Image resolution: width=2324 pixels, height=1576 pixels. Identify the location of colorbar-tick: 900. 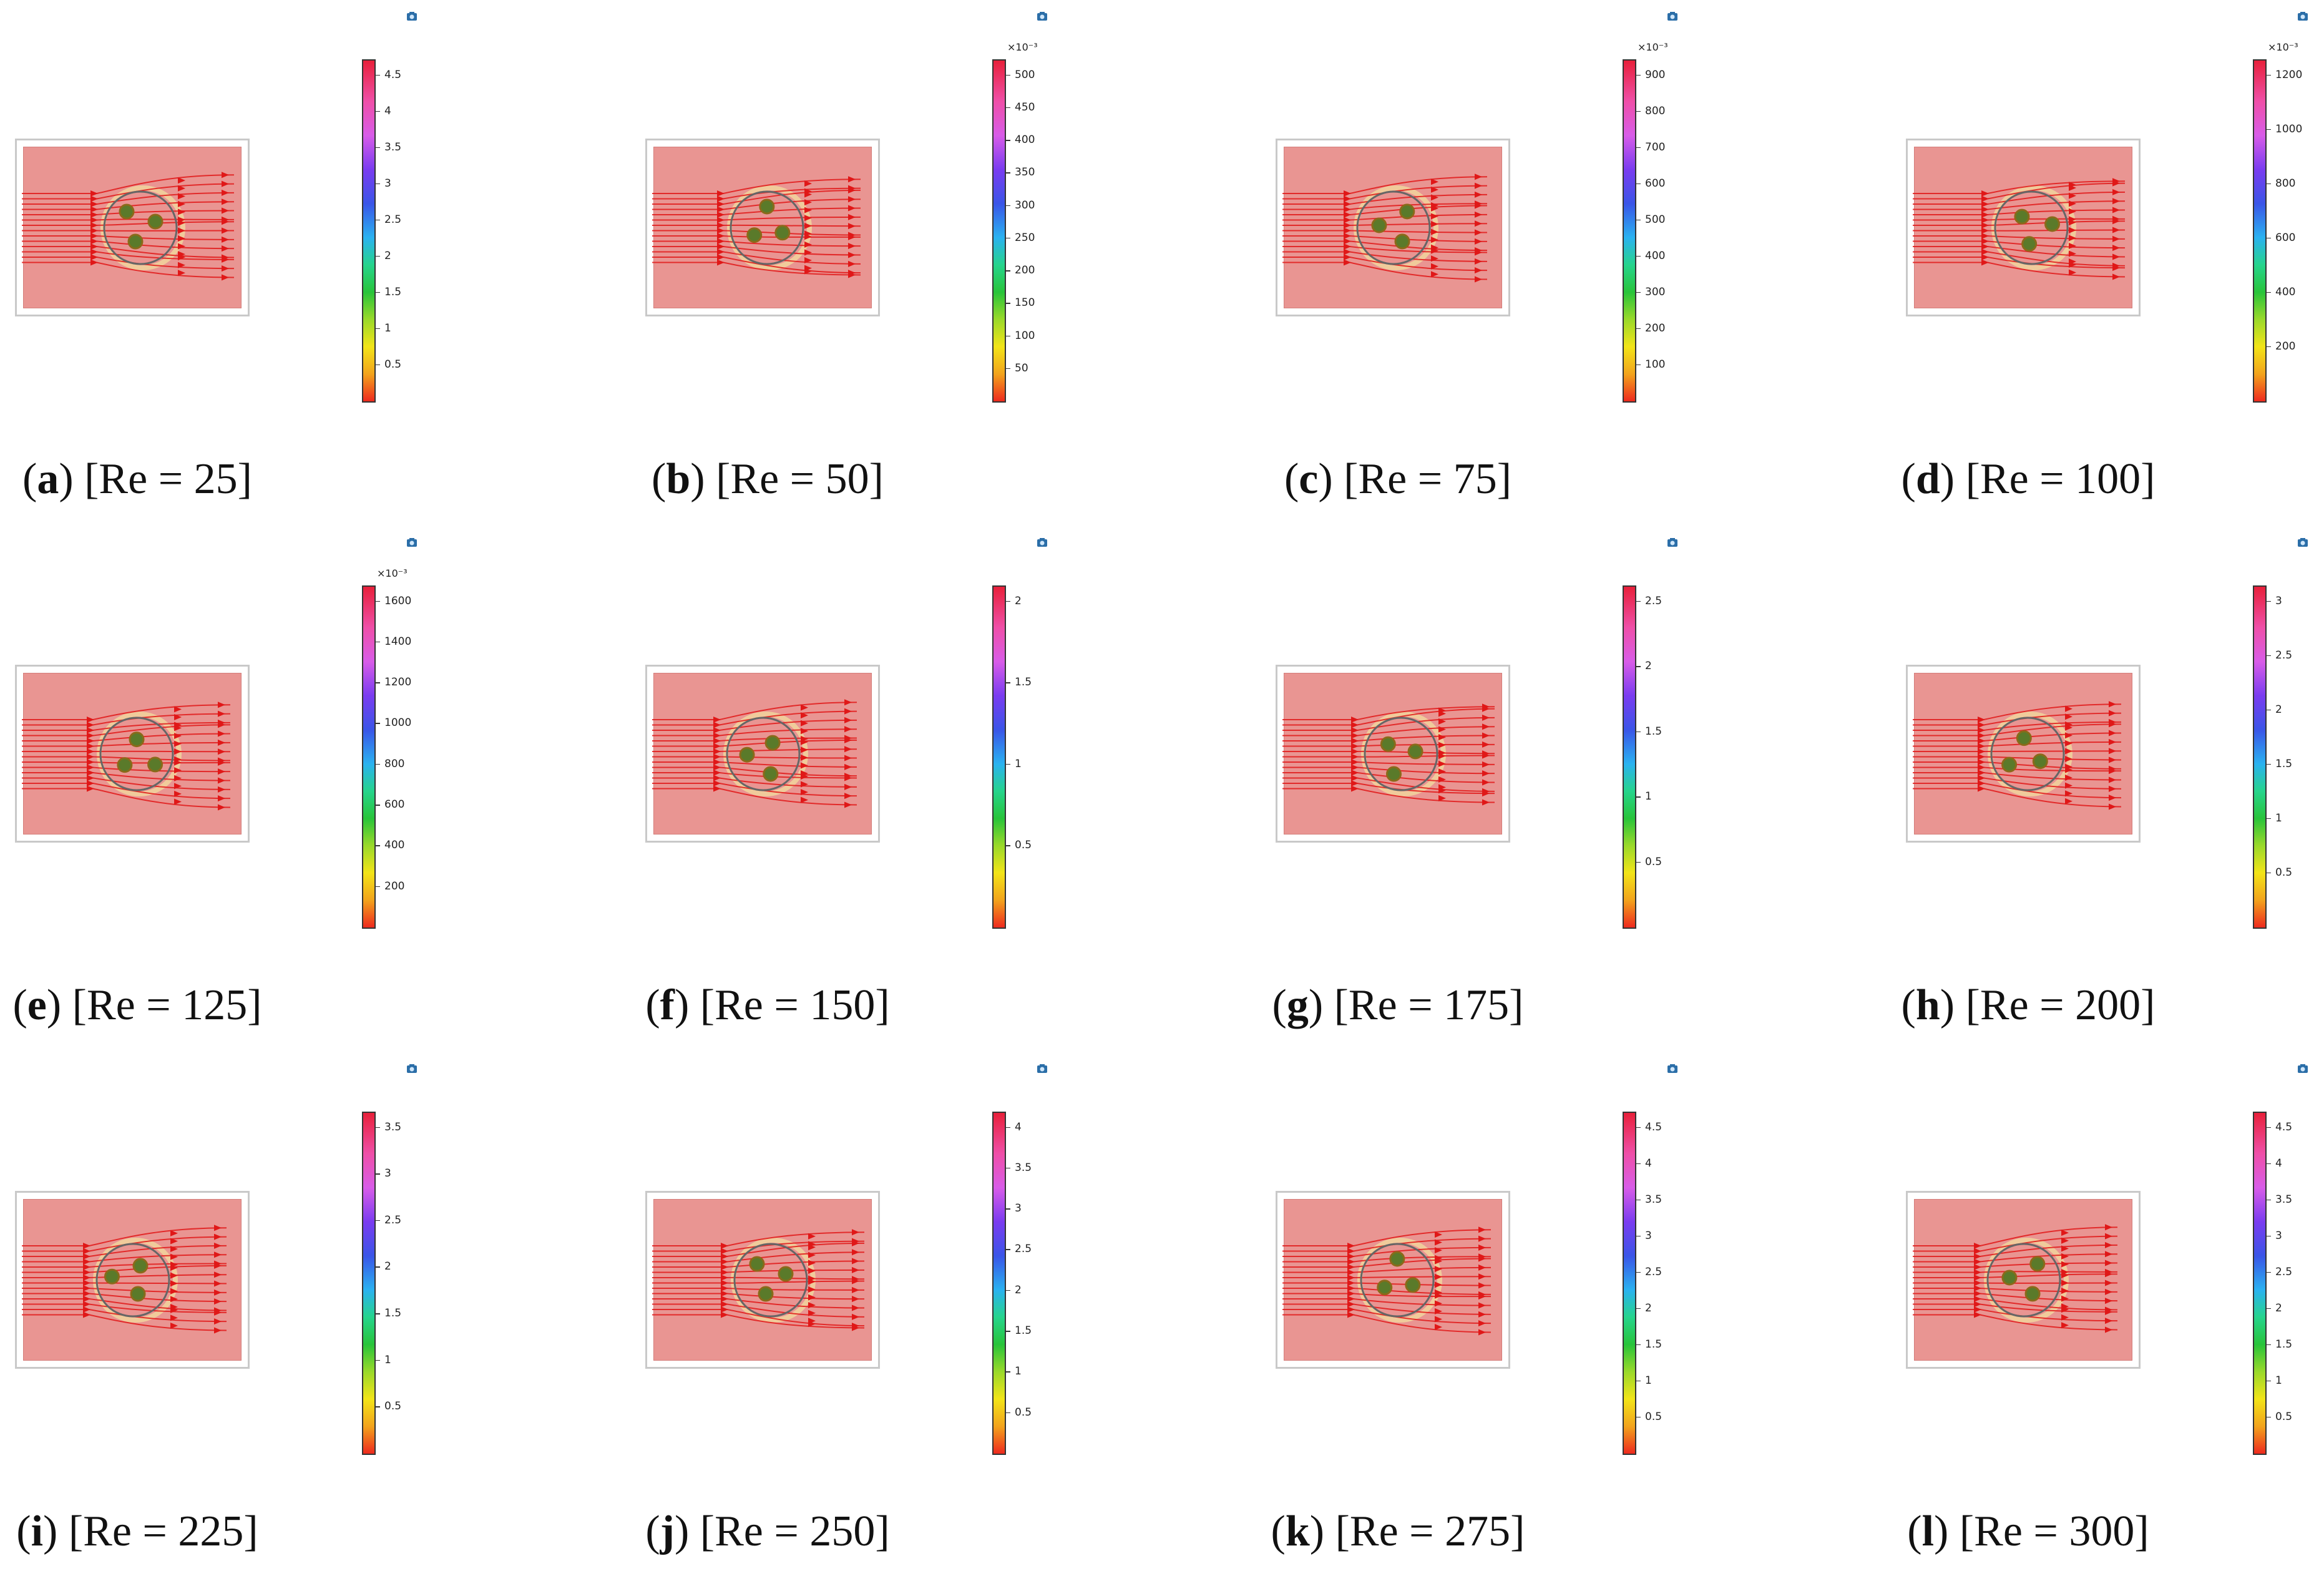
(1651, 75).